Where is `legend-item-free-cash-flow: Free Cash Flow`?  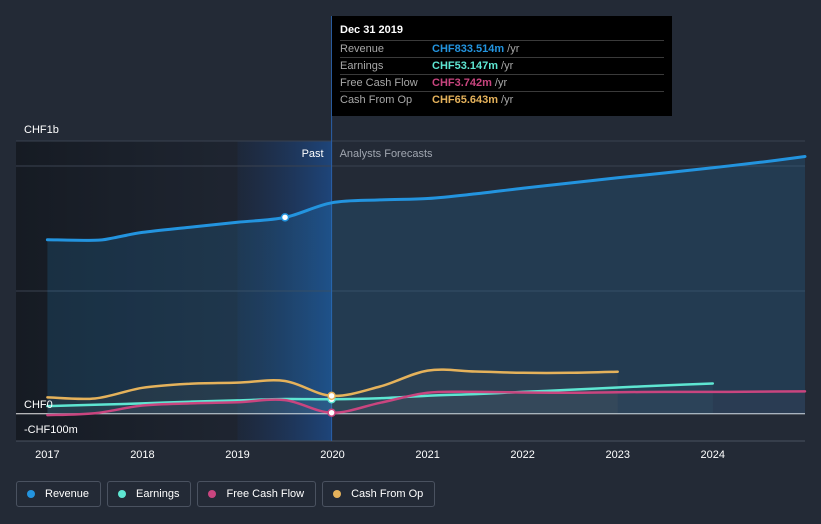 legend-item-free-cash-flow: Free Cash Flow is located at coordinates (257, 494).